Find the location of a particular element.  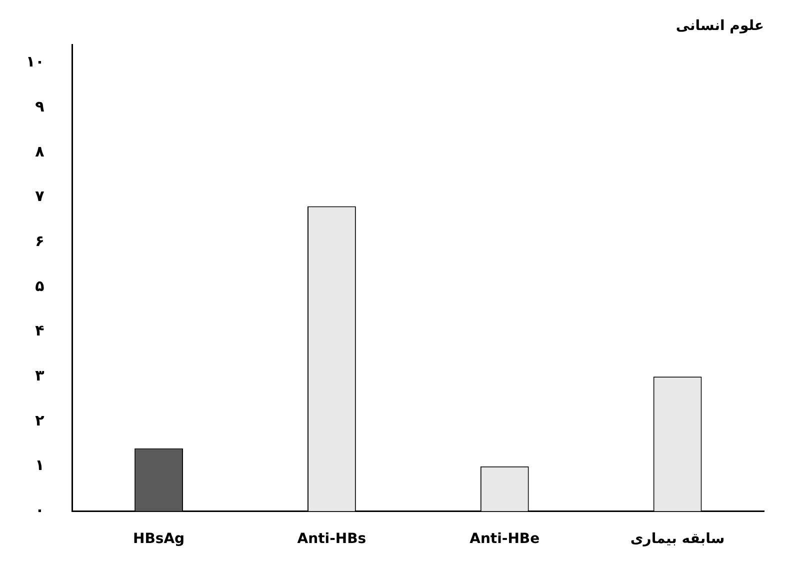

y-tick-label: ۷ is located at coordinates (39, 196).